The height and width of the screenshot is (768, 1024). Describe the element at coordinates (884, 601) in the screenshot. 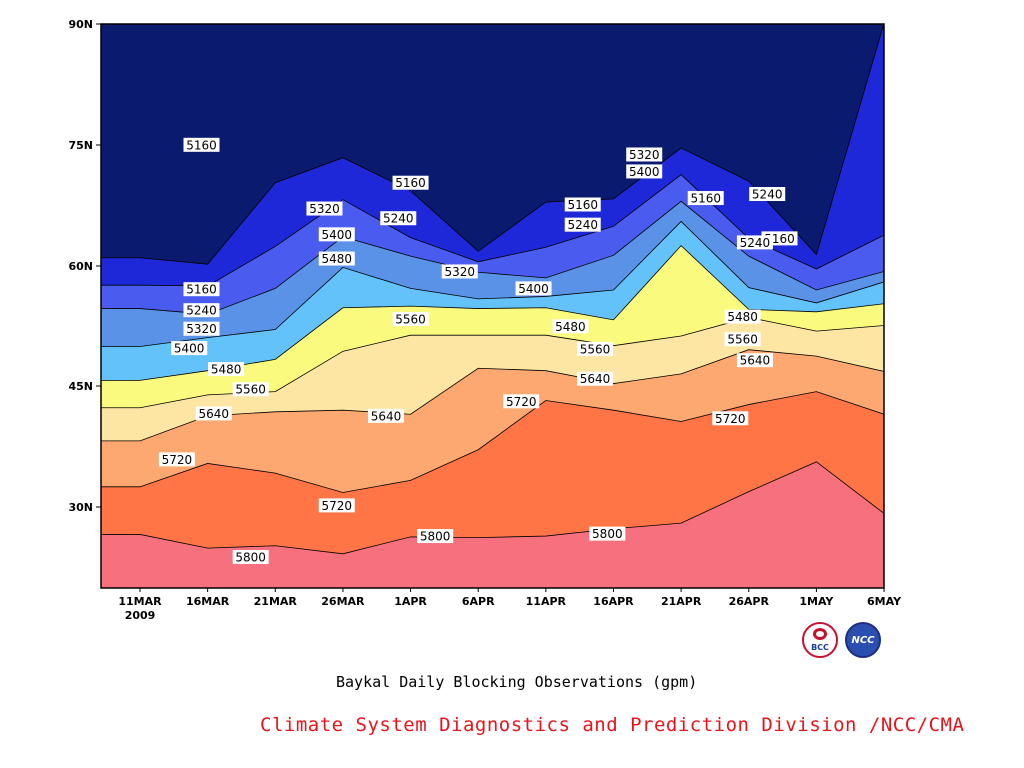

I see `x-tick-label: 6MAY` at that location.